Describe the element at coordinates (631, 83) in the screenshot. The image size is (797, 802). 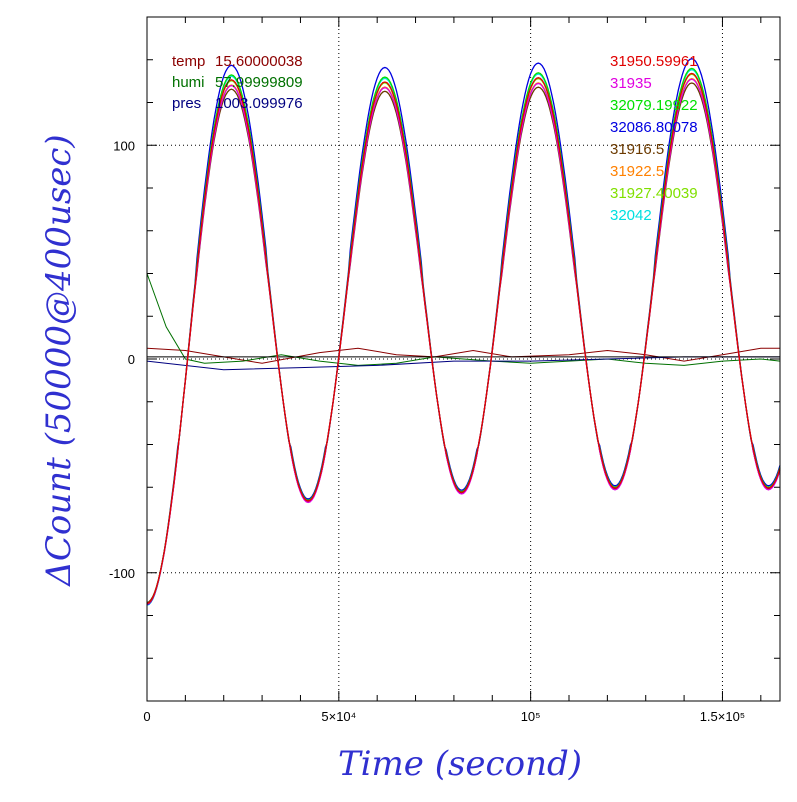
I see `series-legend-label: 31935` at that location.